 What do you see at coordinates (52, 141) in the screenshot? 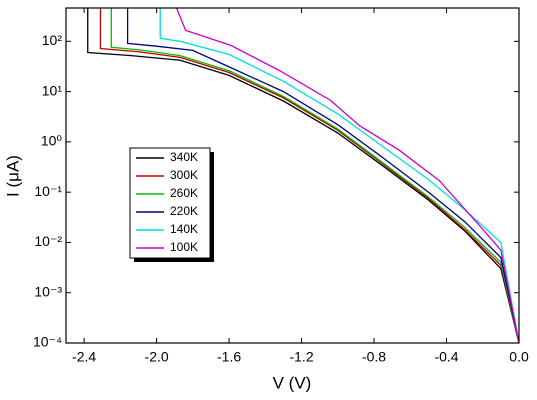
I see `y-tick-label: 10⁰` at bounding box center [52, 141].